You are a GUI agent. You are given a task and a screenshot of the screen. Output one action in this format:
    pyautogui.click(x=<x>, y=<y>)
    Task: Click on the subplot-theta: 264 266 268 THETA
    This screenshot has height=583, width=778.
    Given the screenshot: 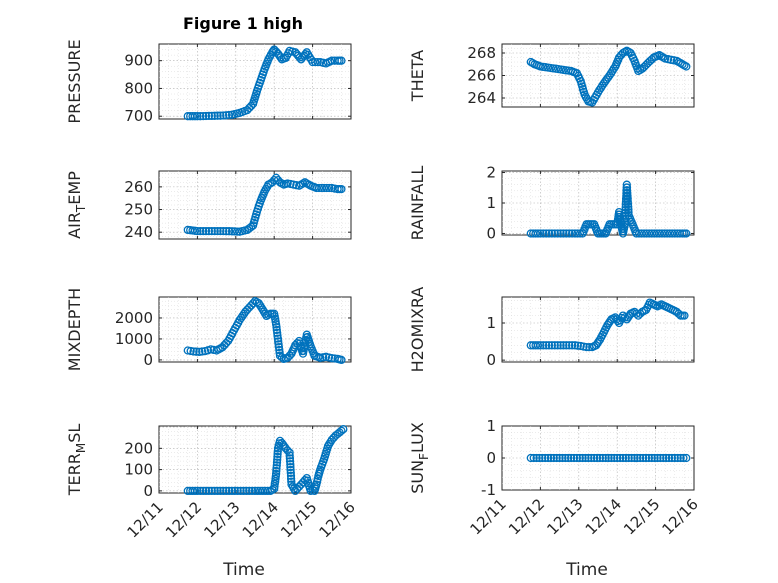 What is the action you would take?
    pyautogui.click(x=551, y=75)
    